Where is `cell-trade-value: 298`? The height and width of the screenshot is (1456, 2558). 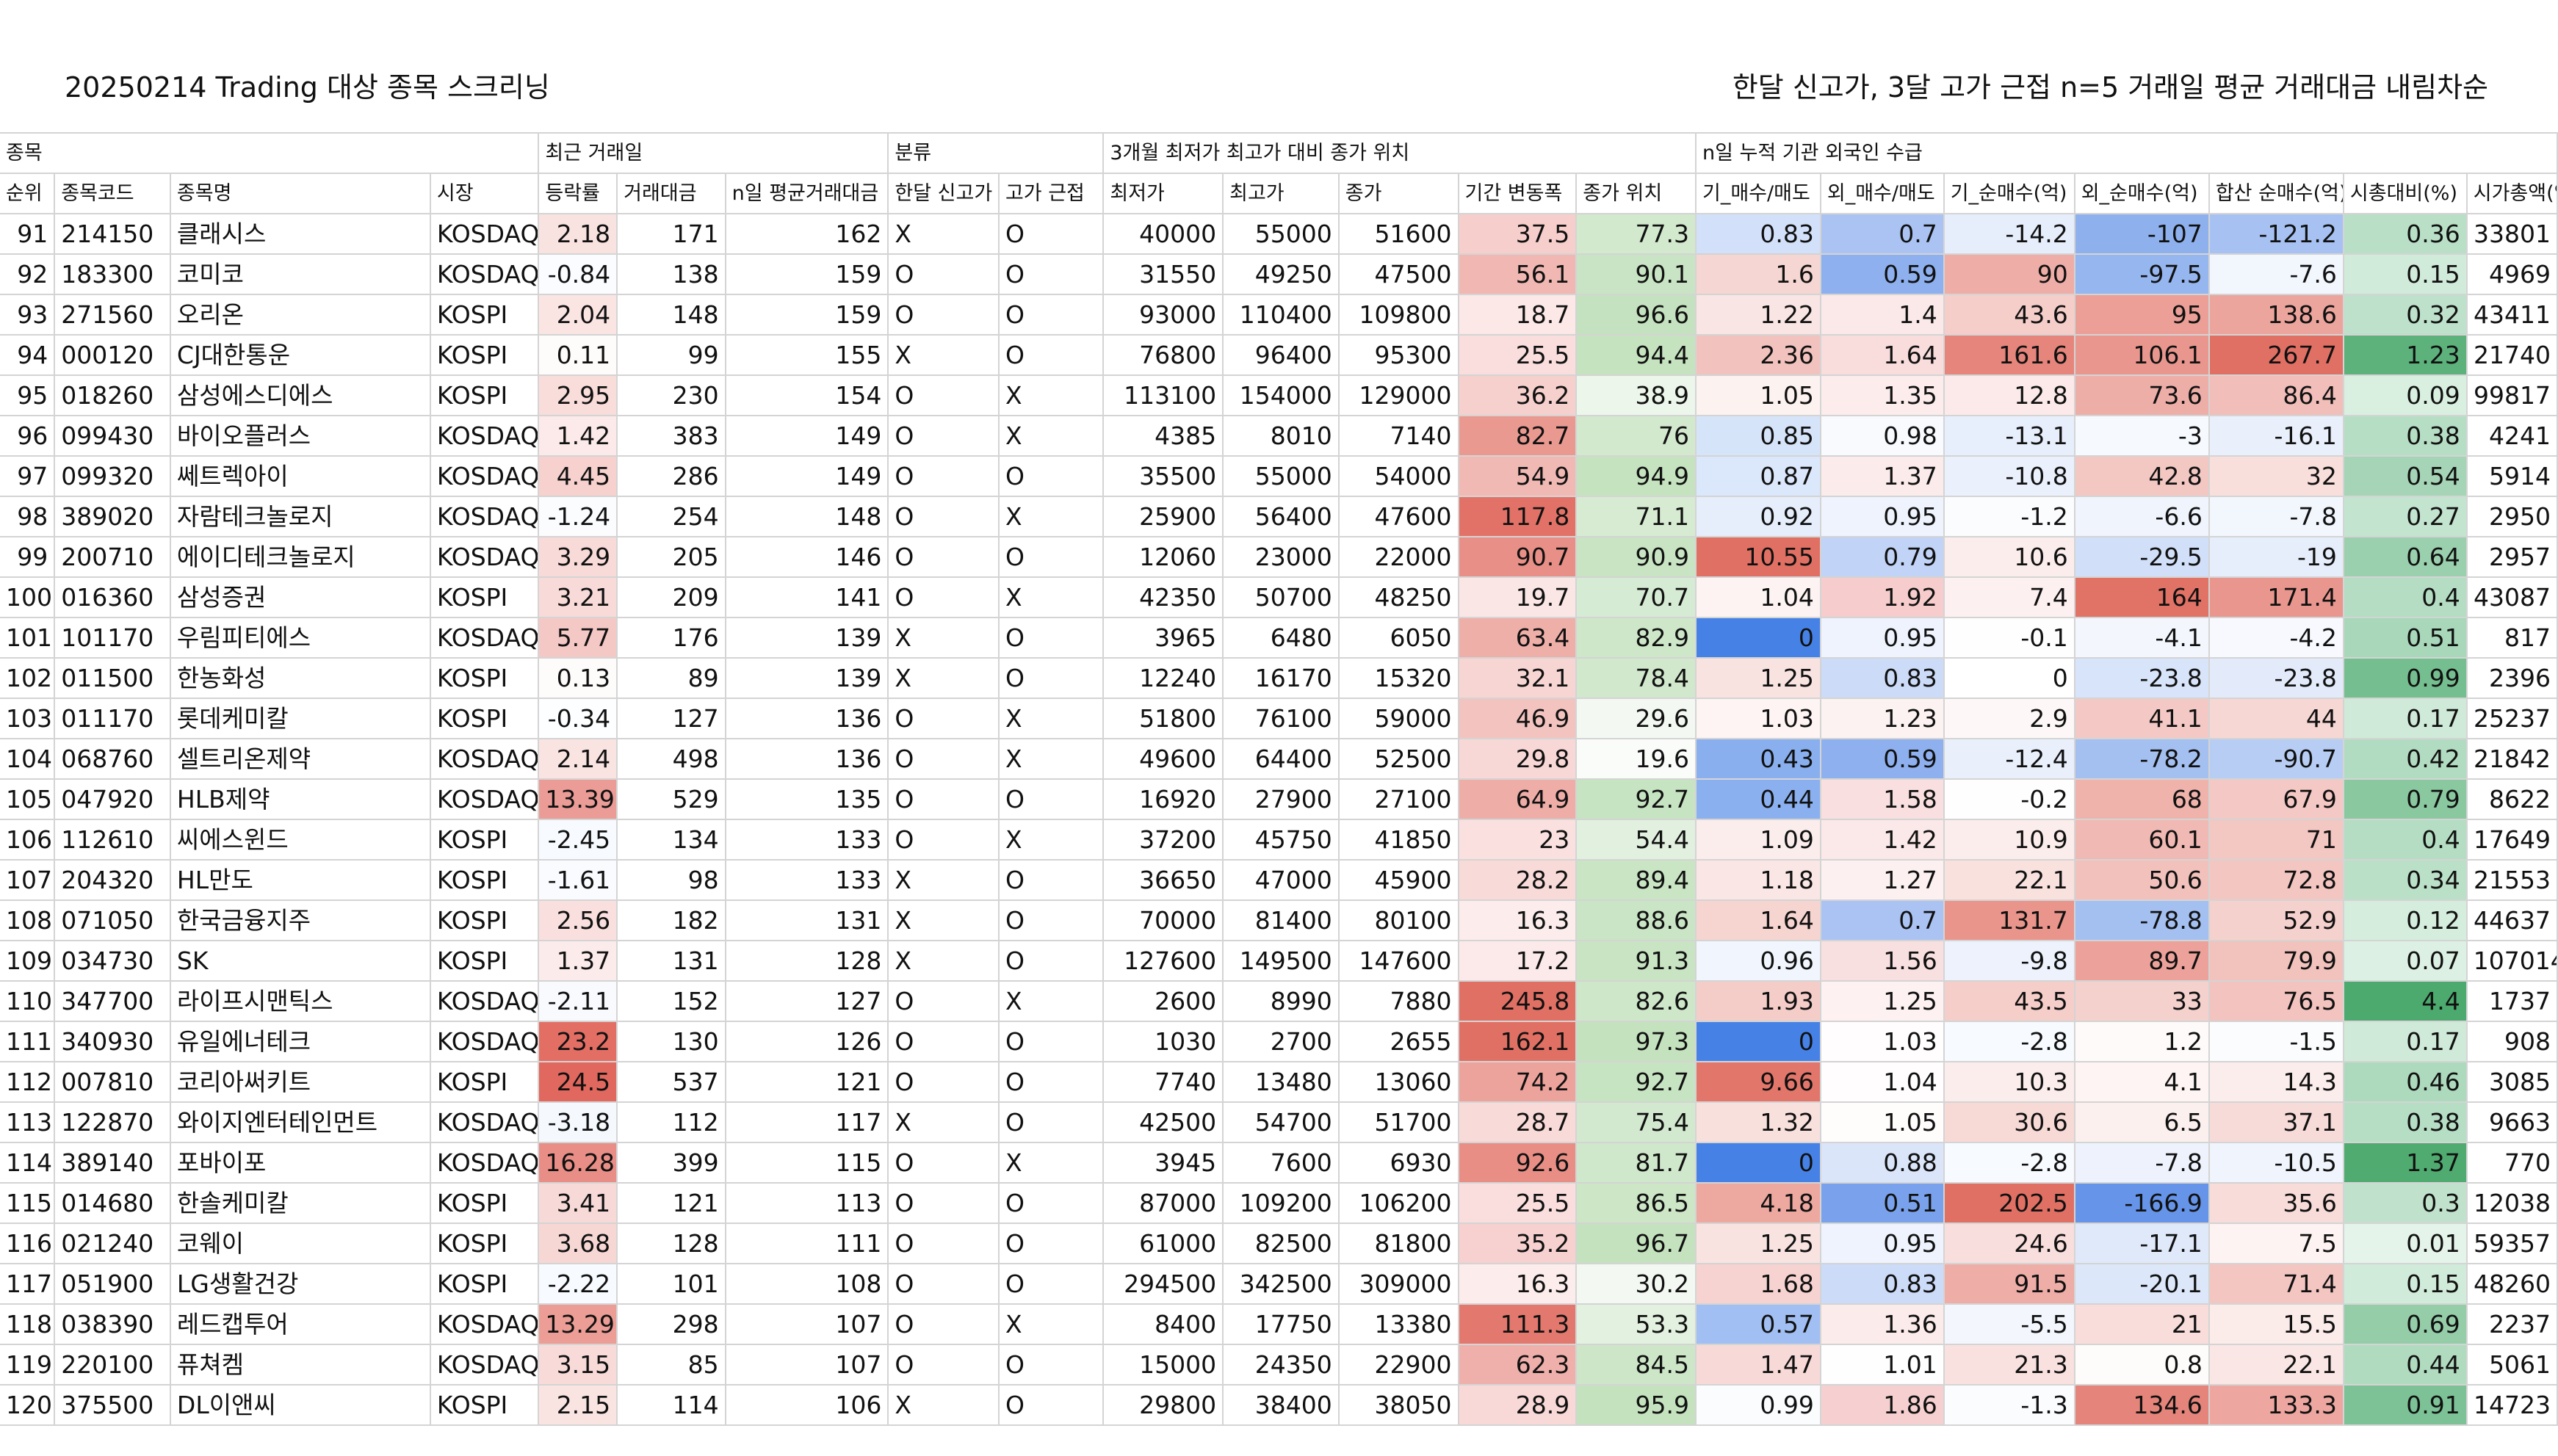 cell-trade-value: 298 is located at coordinates (671, 1324).